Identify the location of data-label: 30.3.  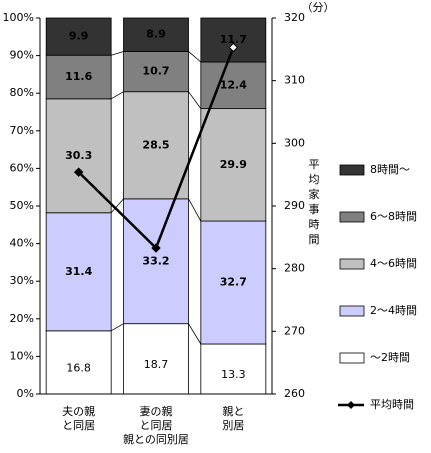
(78, 155).